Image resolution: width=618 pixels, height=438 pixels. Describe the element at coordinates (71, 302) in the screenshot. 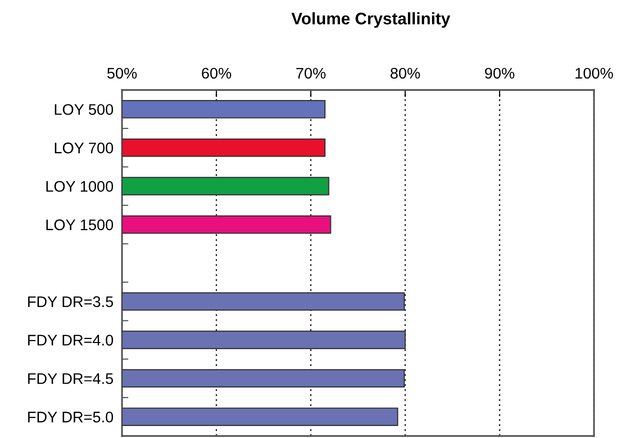

I see `y-tick-label: FDY DR=3.5` at that location.